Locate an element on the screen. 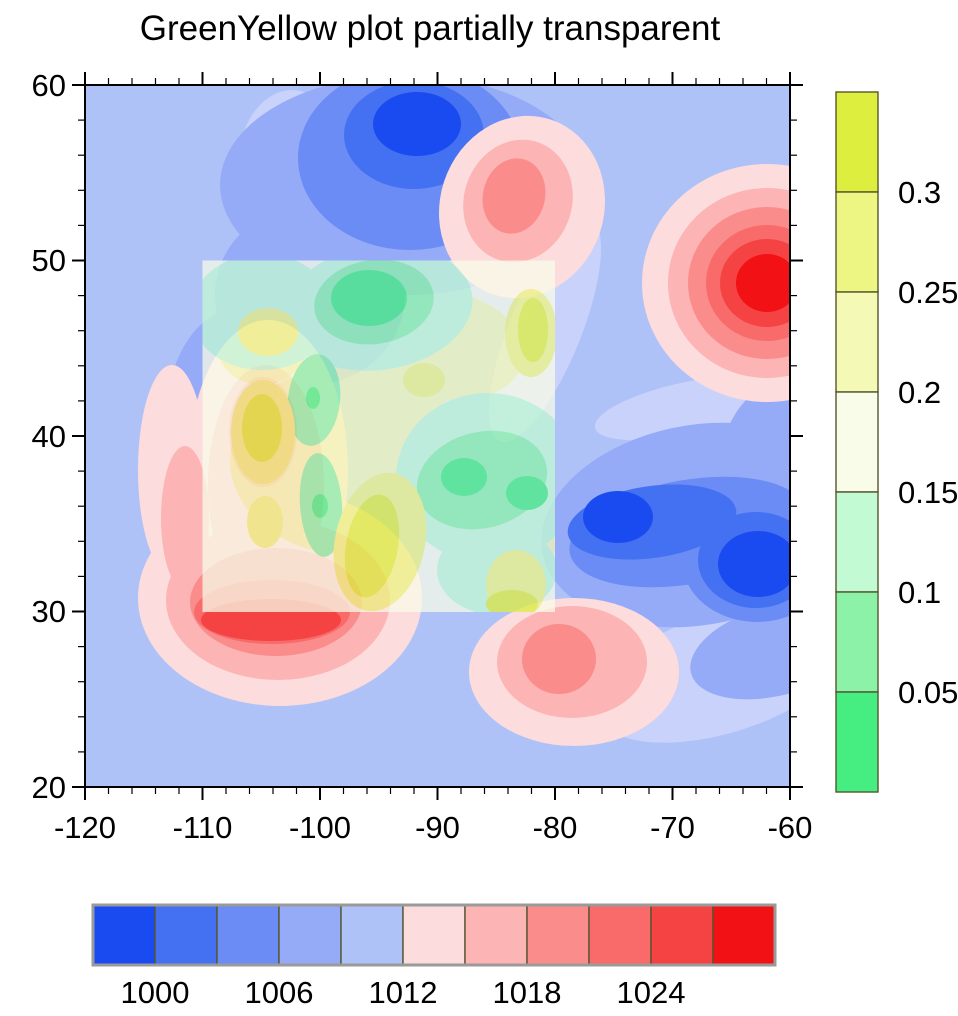 The width and height of the screenshot is (958, 1016). right-colorbar-label: 0.15 is located at coordinates (928, 492).